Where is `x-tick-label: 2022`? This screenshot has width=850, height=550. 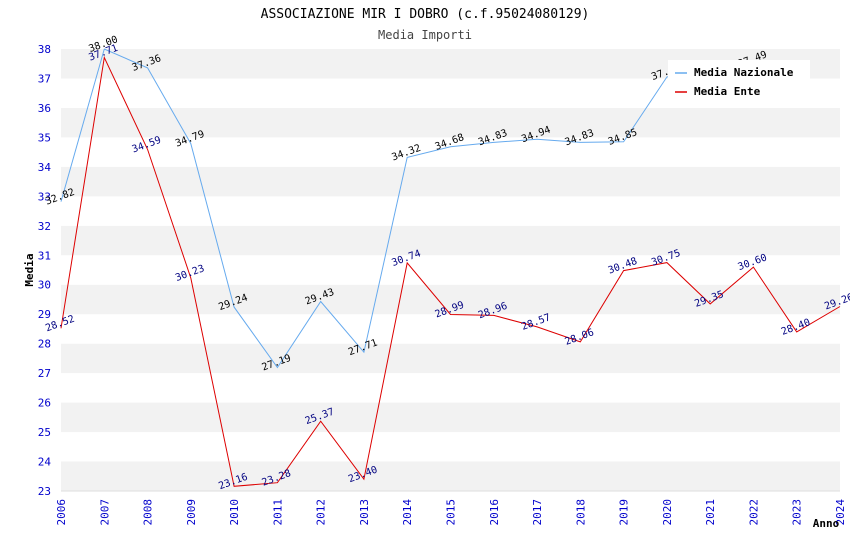 x-tick-label: 2022 is located at coordinates (753, 512).